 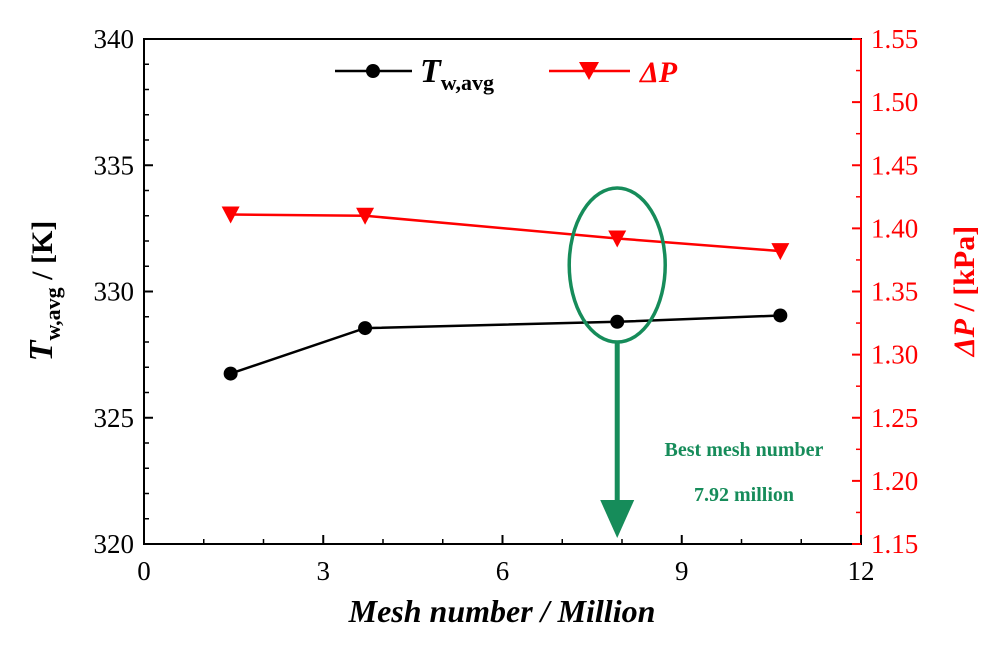 I want to click on legend-label-tw-subscript: w,avg, so click(x=467, y=82).